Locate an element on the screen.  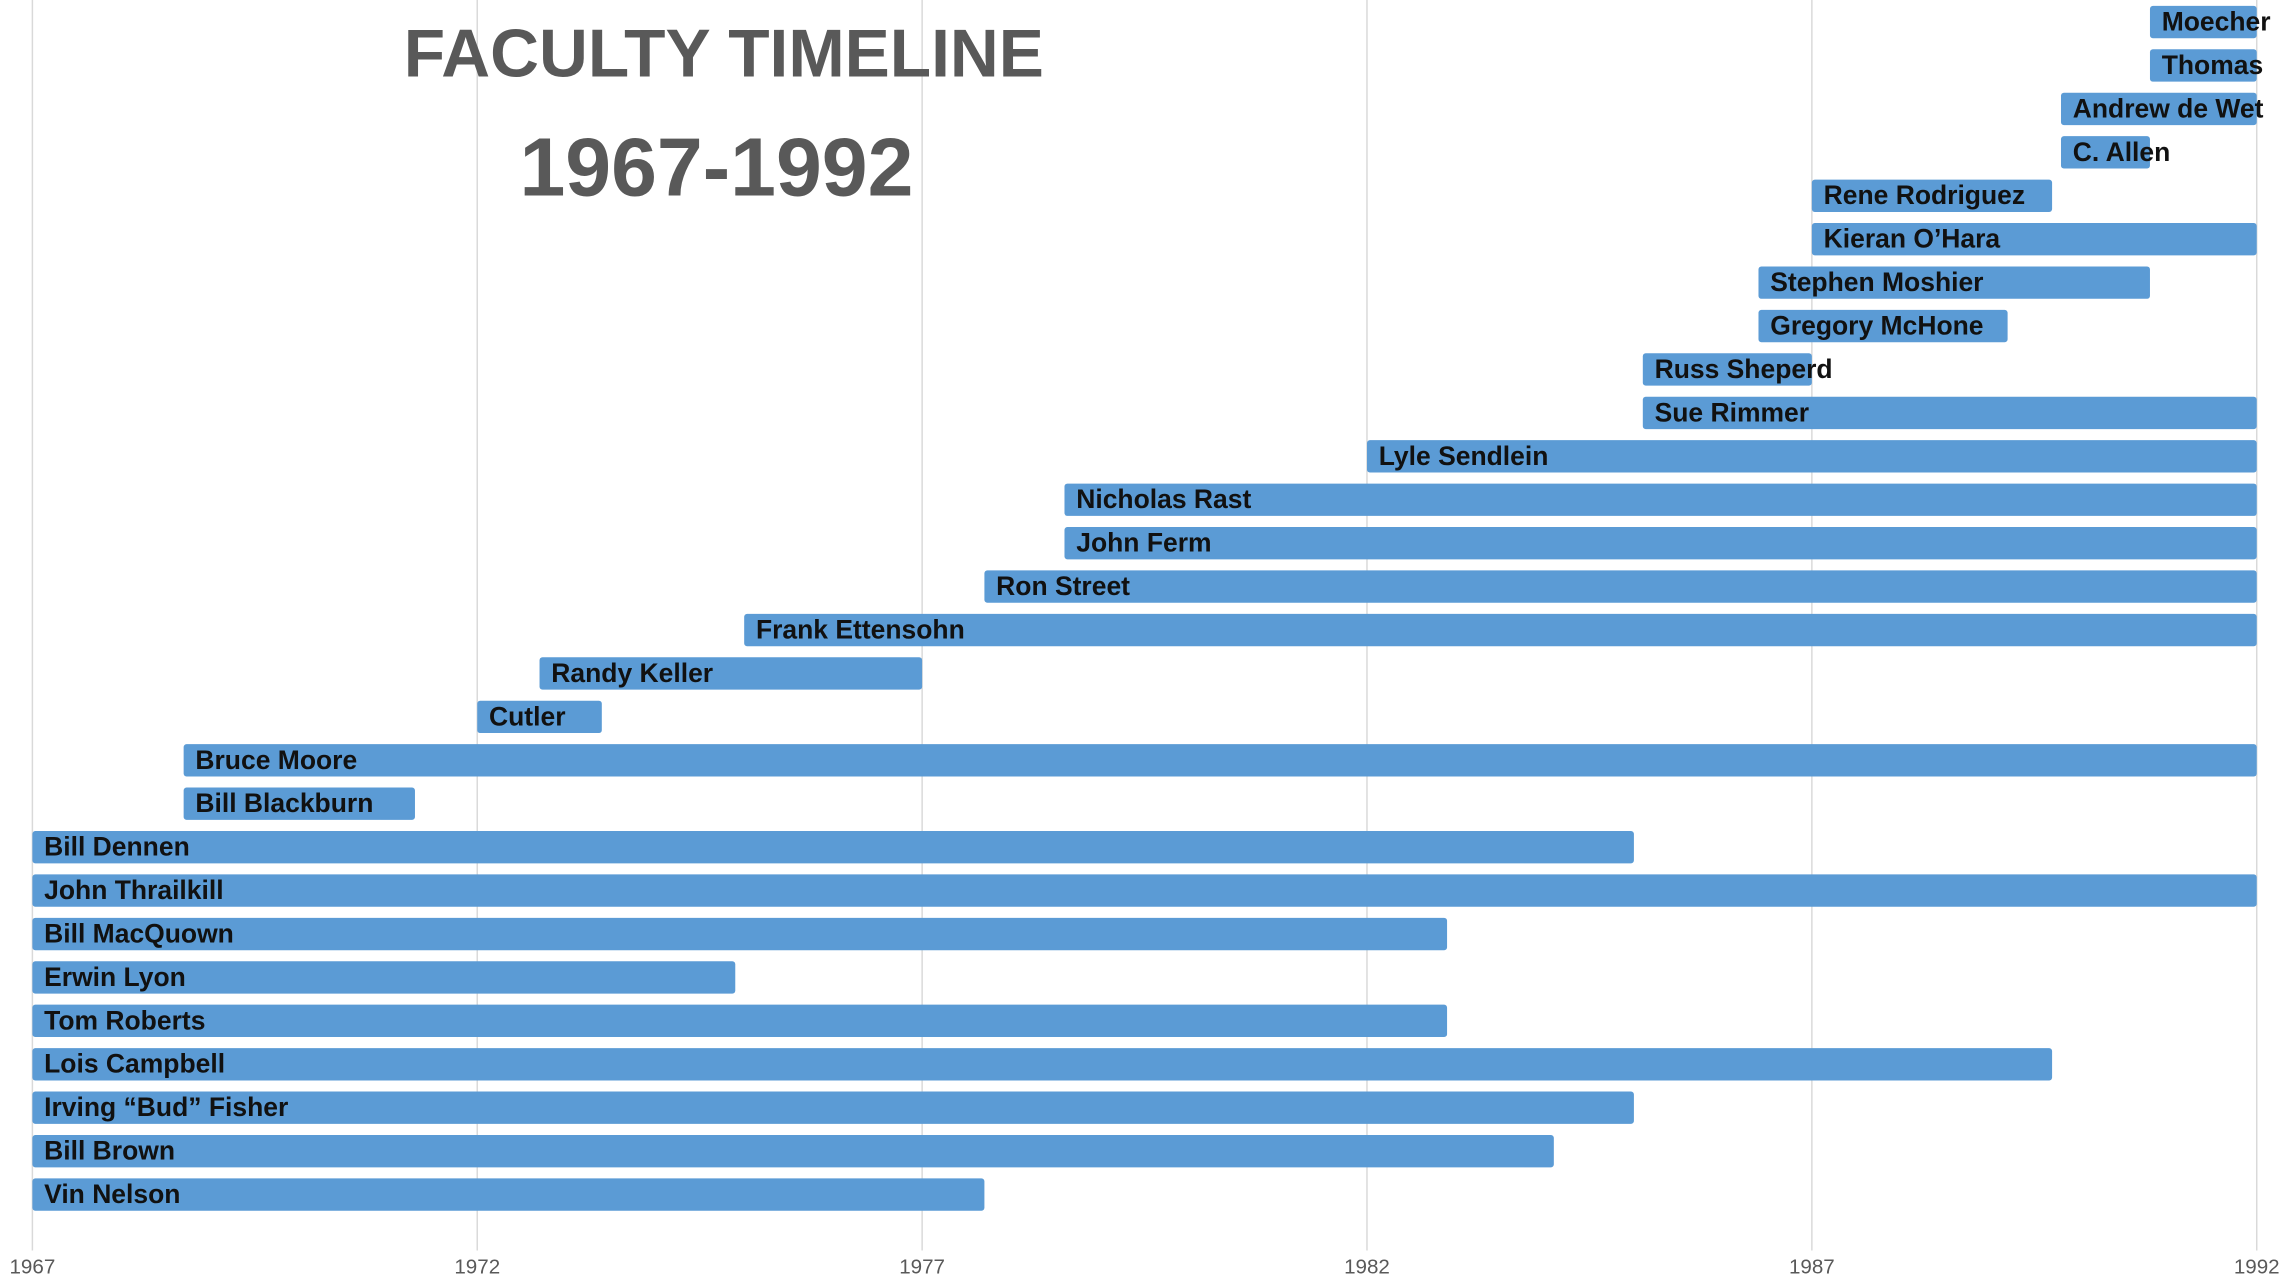
bar-label: Stephen Moshier is located at coordinates (1876, 282).